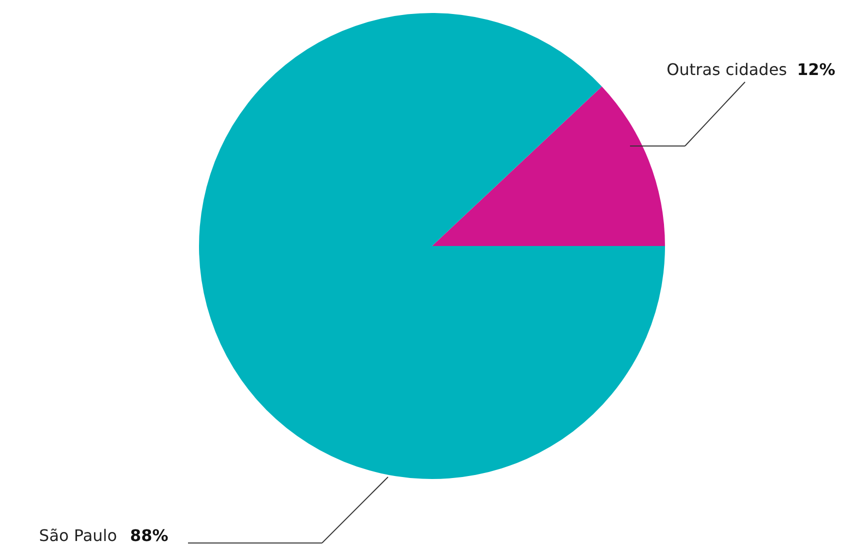 This screenshot has width=851, height=545. I want to click on slice-label: São Paulo, so click(78, 535).